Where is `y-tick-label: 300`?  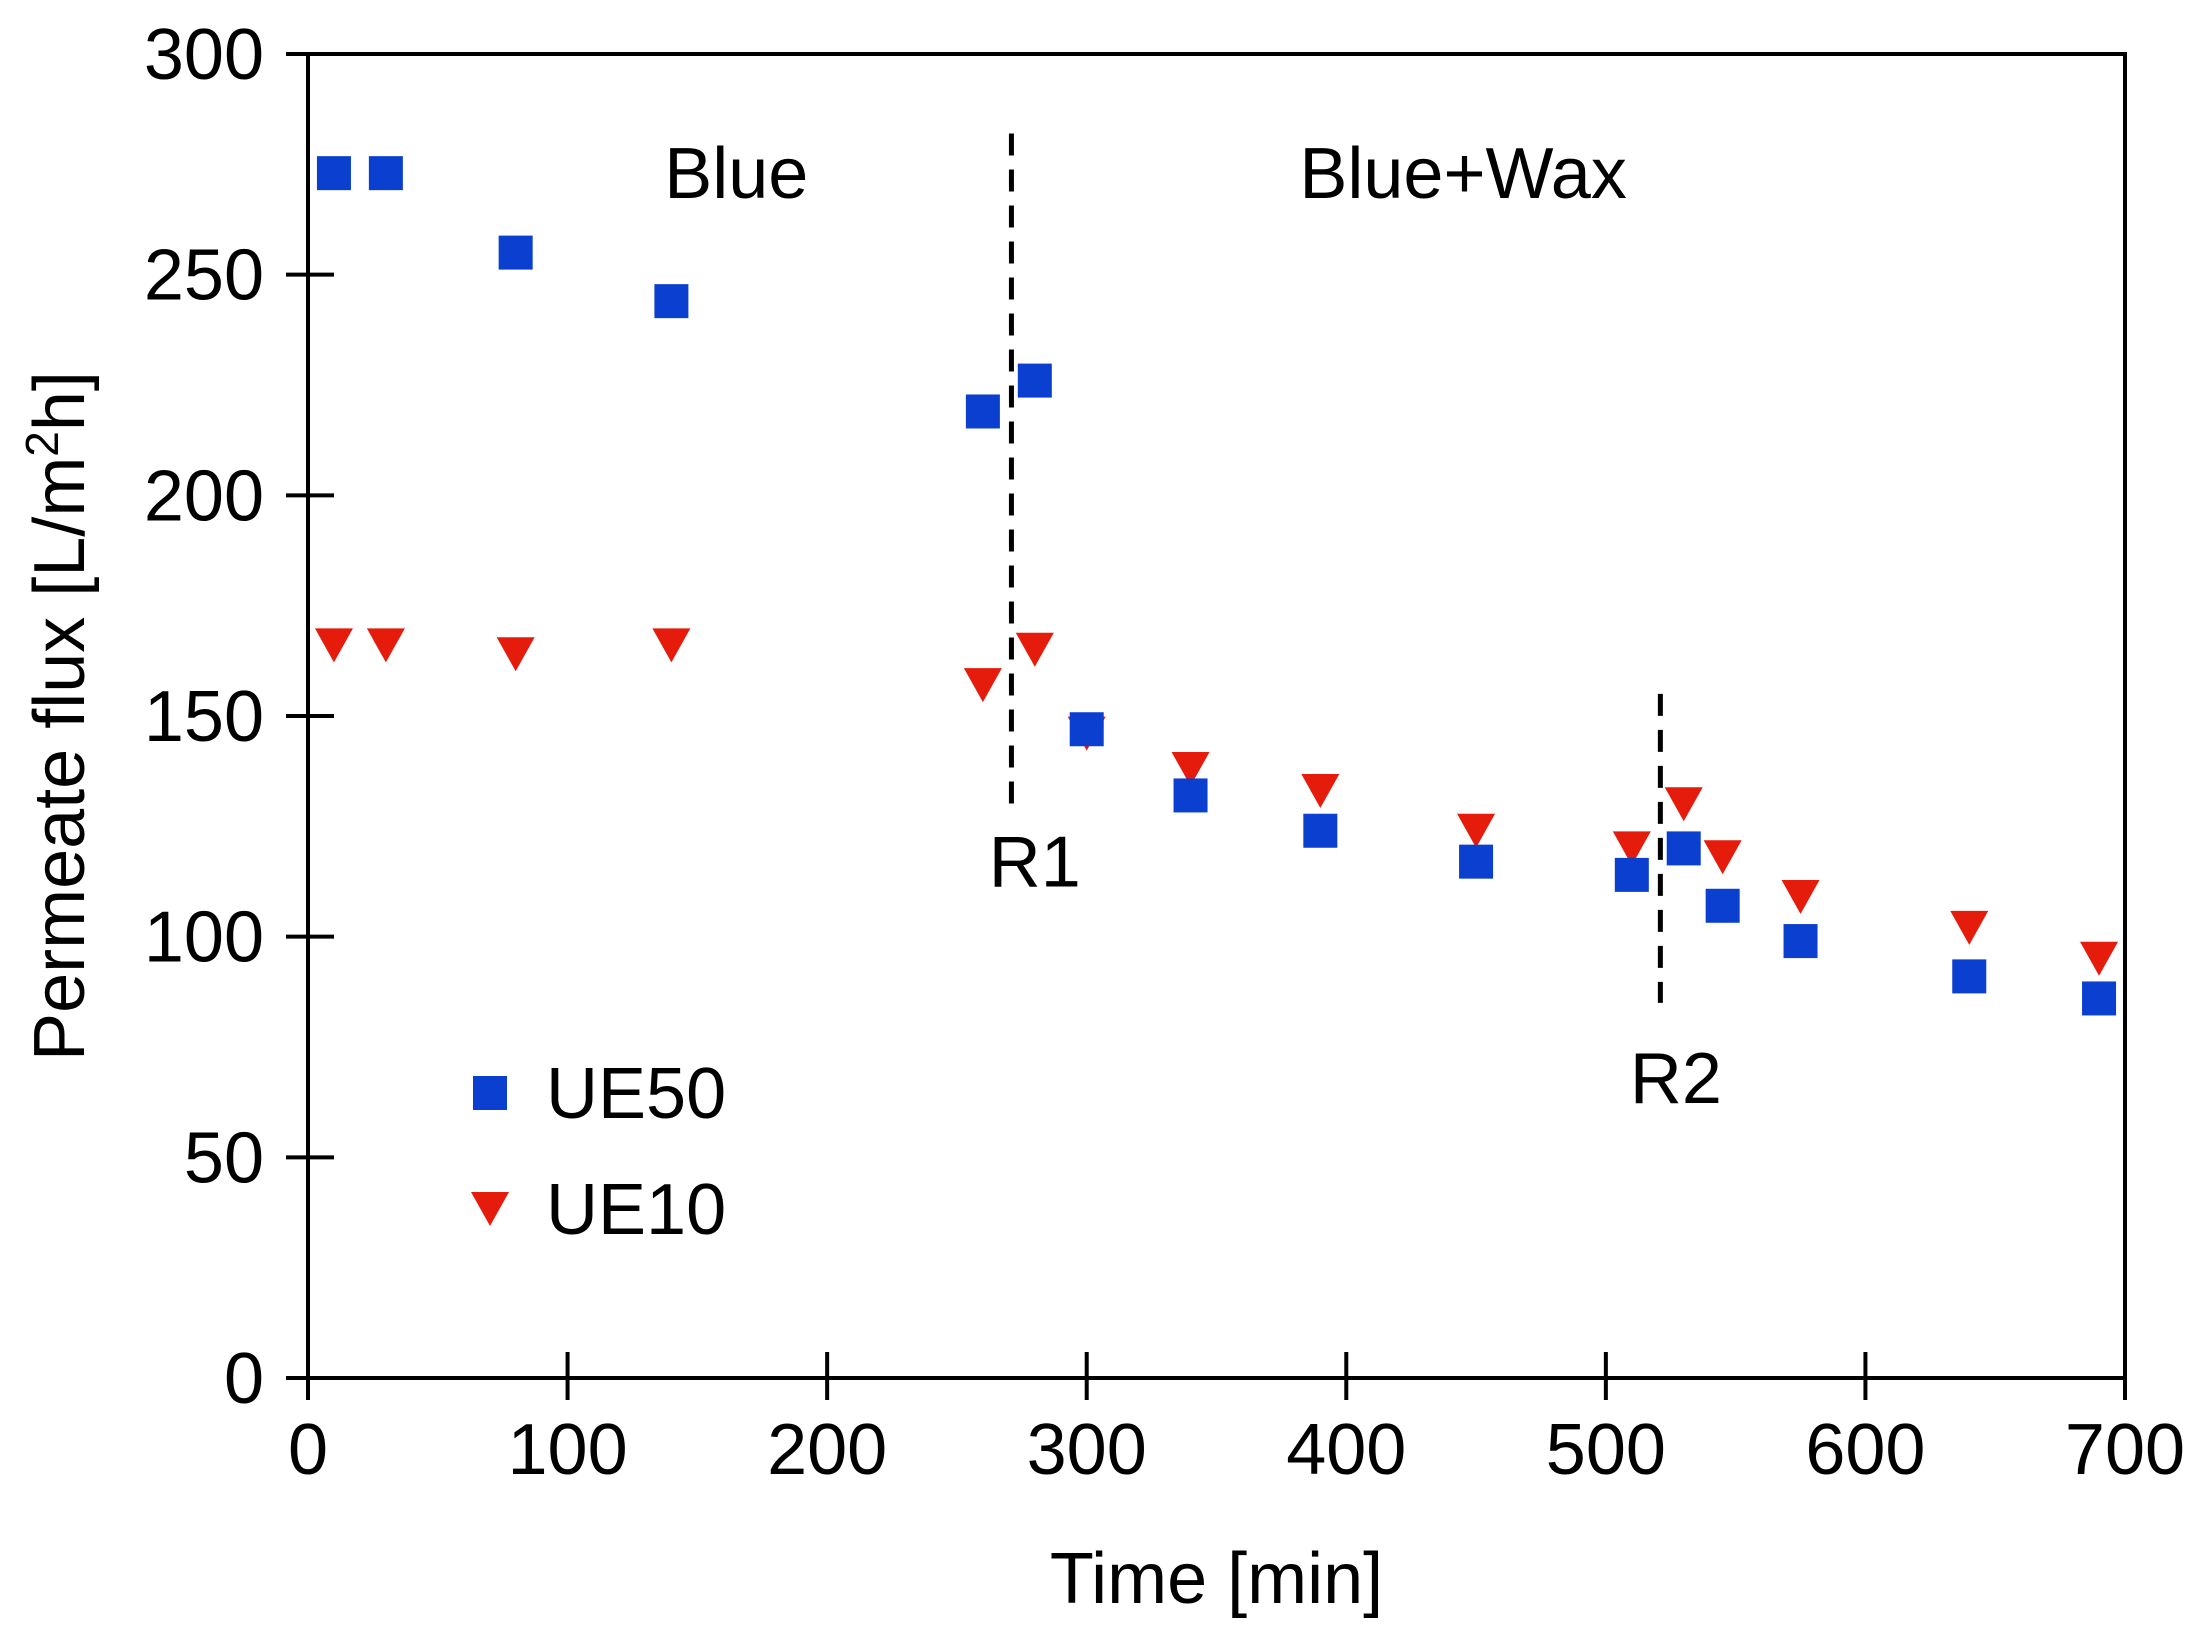 y-tick-label: 300 is located at coordinates (204, 55).